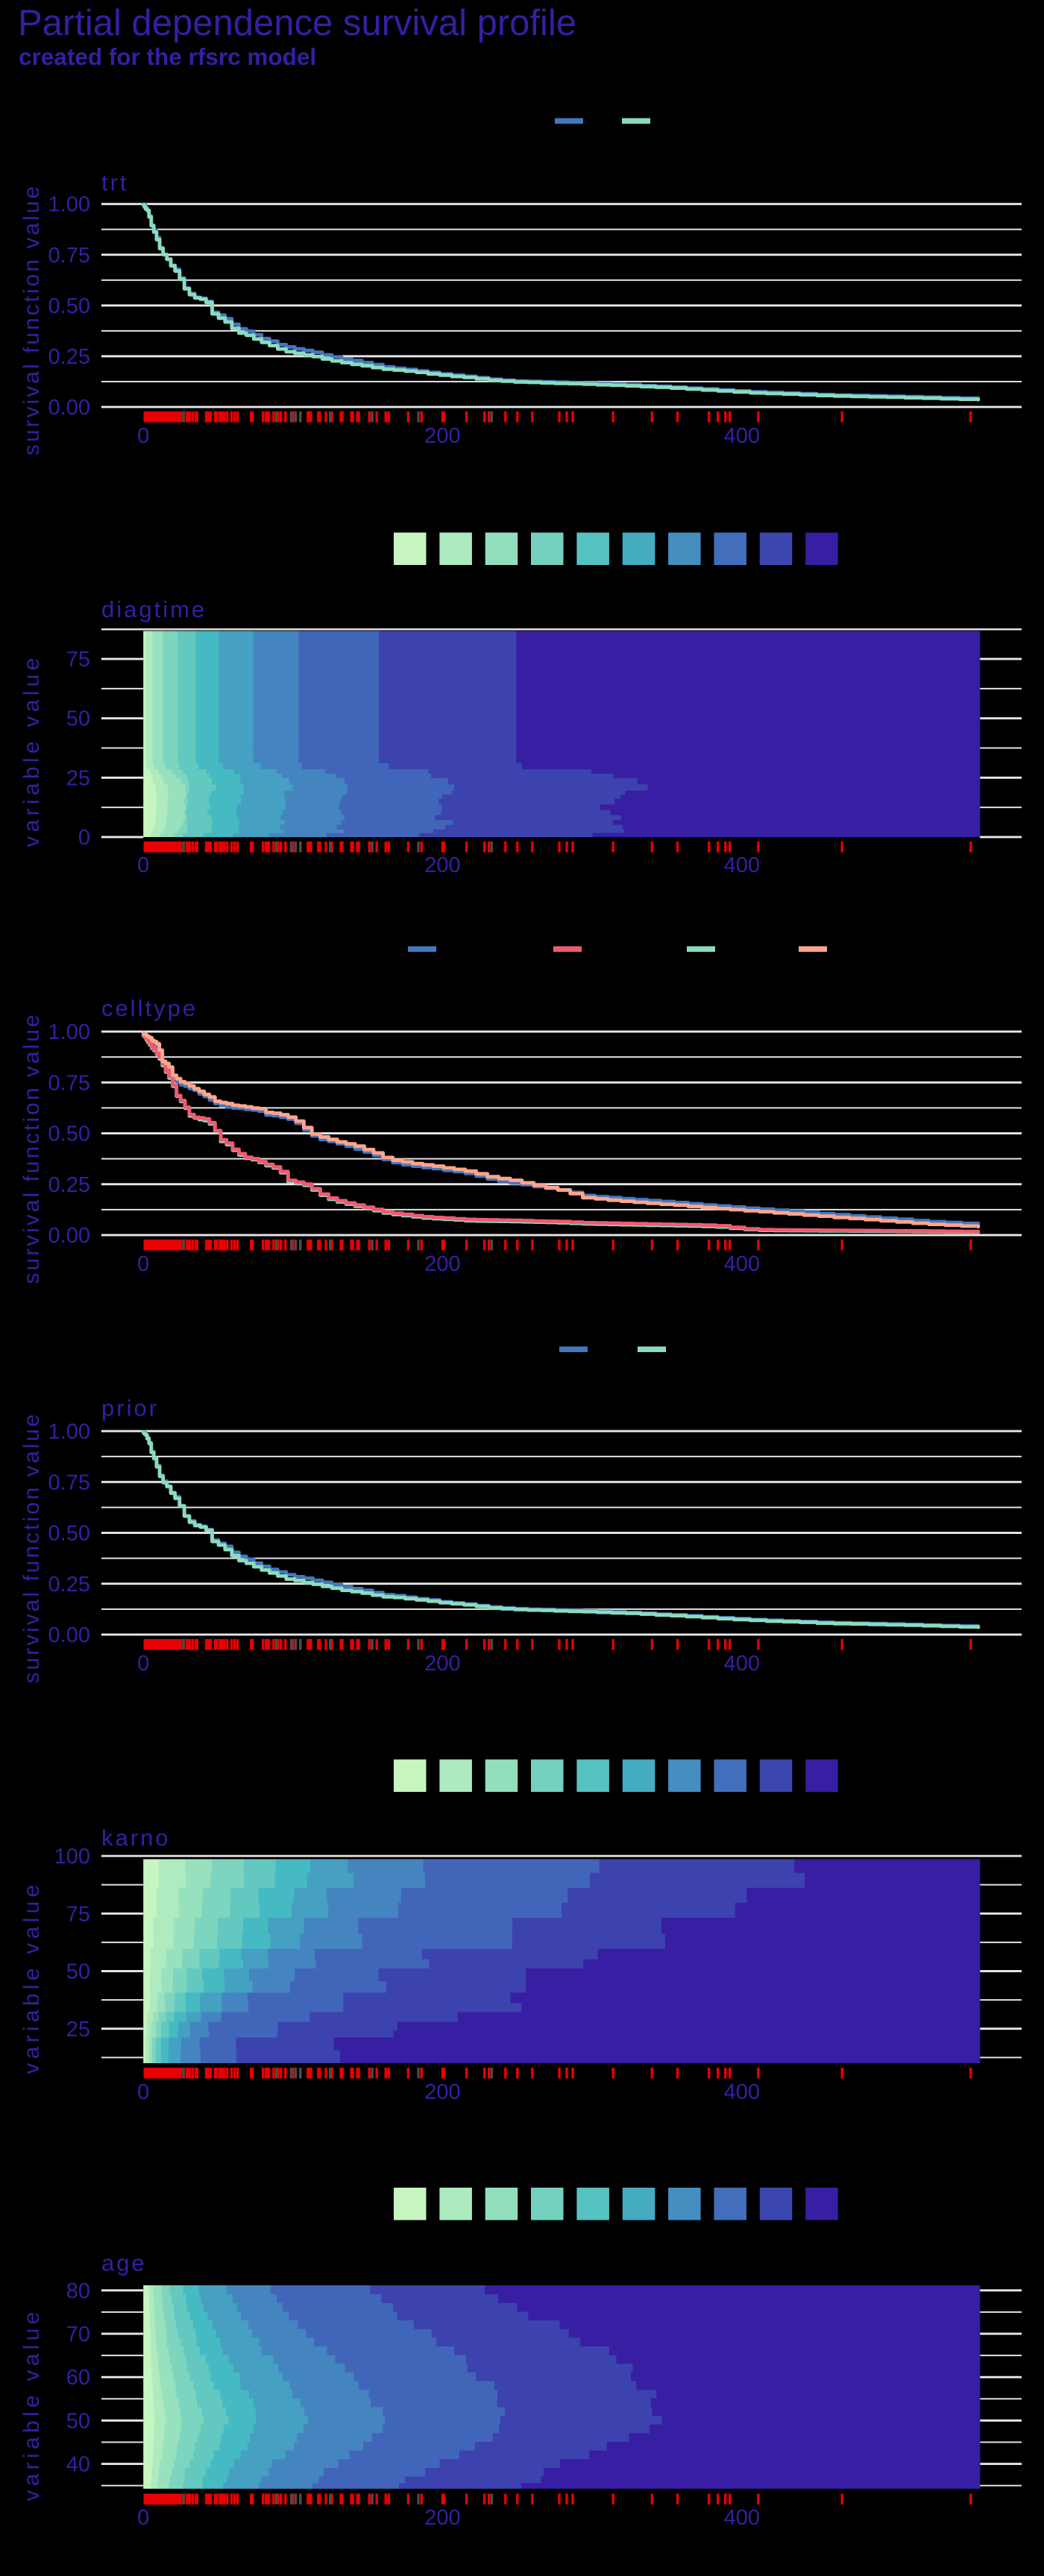  I want to click on svg-text: 100, so click(72, 1857).